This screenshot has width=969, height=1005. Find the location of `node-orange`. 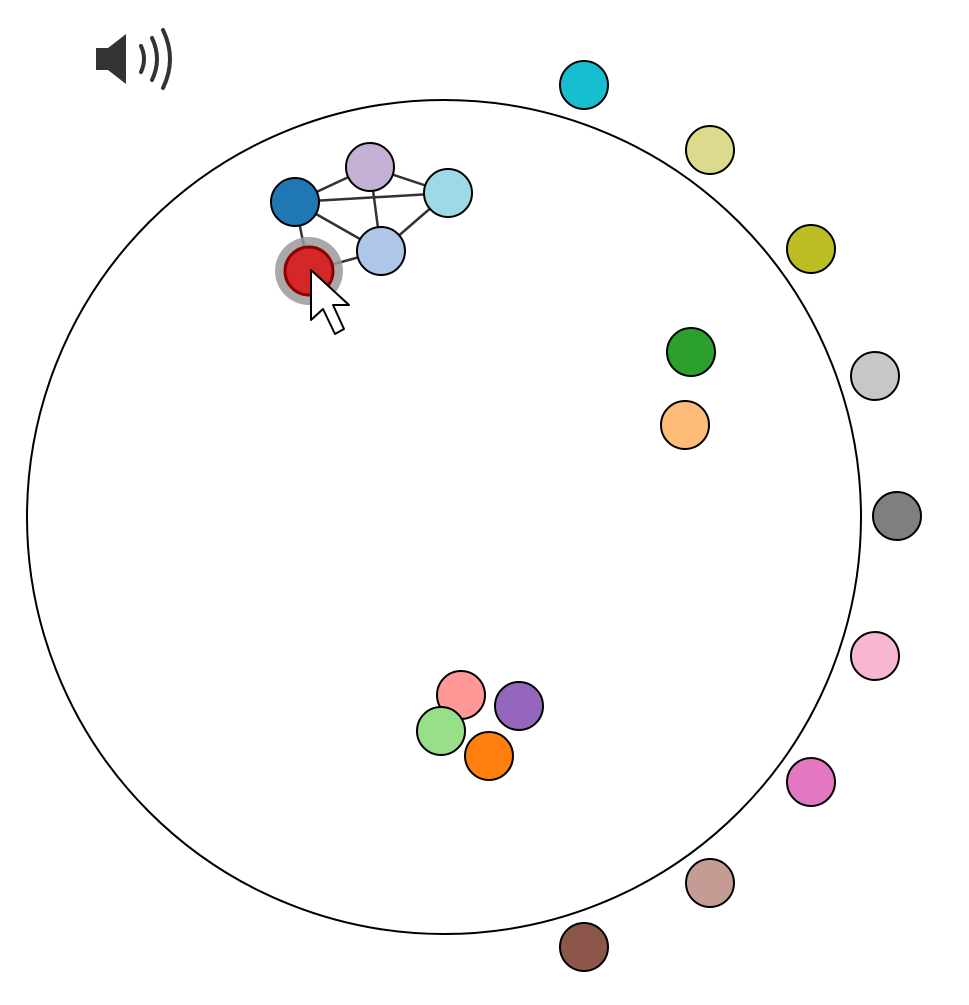

node-orange is located at coordinates (489, 756).